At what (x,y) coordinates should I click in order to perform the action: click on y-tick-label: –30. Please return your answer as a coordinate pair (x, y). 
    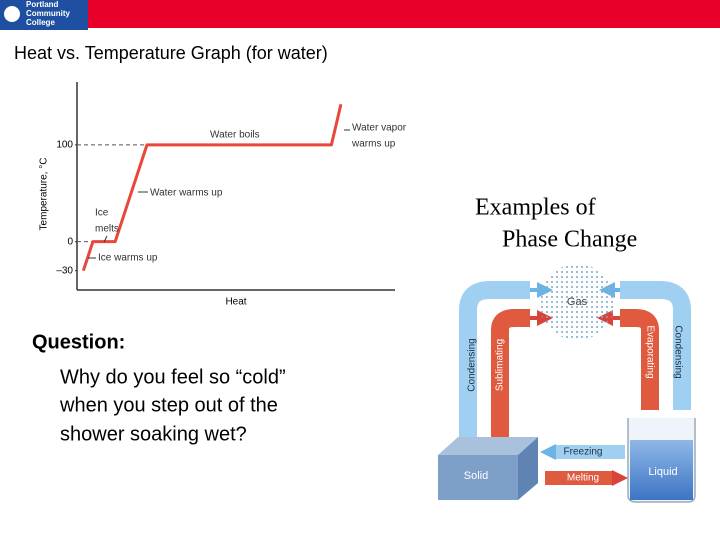
    Looking at the image, I should click on (64, 270).